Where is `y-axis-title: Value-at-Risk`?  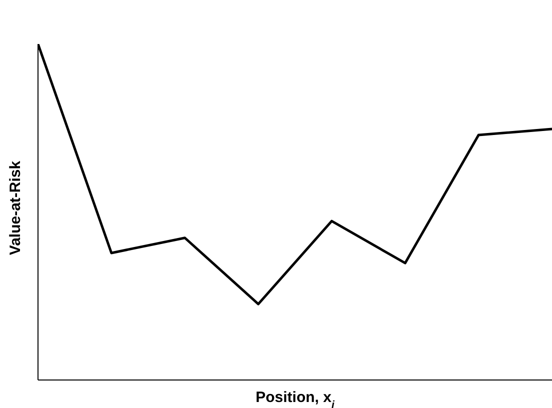
y-axis-title: Value-at-Risk is located at coordinates (15, 208).